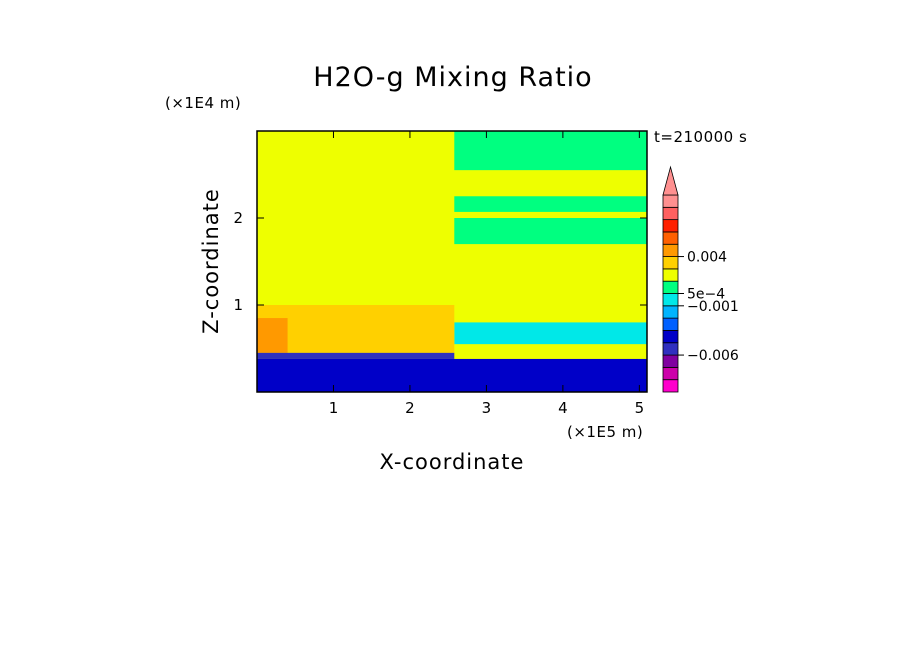 The height and width of the screenshot is (659, 904). What do you see at coordinates (203, 103) in the screenshot?
I see `z-unit-label: (×1E4 m)` at bounding box center [203, 103].